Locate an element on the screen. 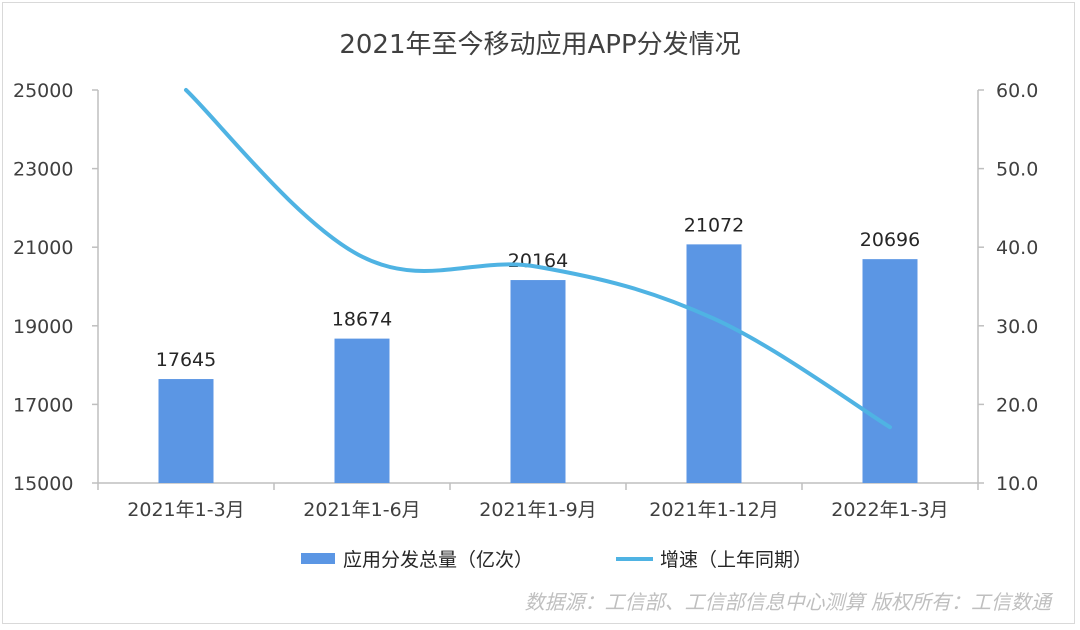 Image resolution: width=1080 pixels, height=630 pixels. bar-value-label: 17645 is located at coordinates (186, 360).